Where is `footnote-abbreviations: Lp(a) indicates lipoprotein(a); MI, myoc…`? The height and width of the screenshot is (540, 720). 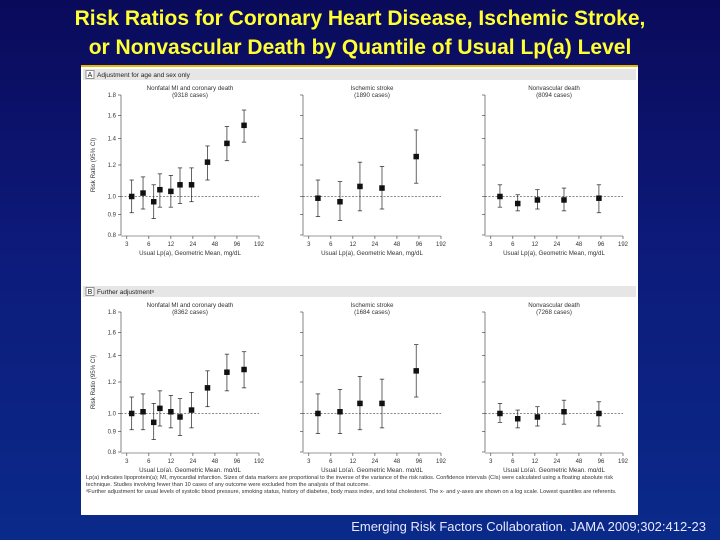
footnote-abbreviations: Lp(a) indicates lipoprotein(a); MI, myoc… is located at coordinates (349, 481).